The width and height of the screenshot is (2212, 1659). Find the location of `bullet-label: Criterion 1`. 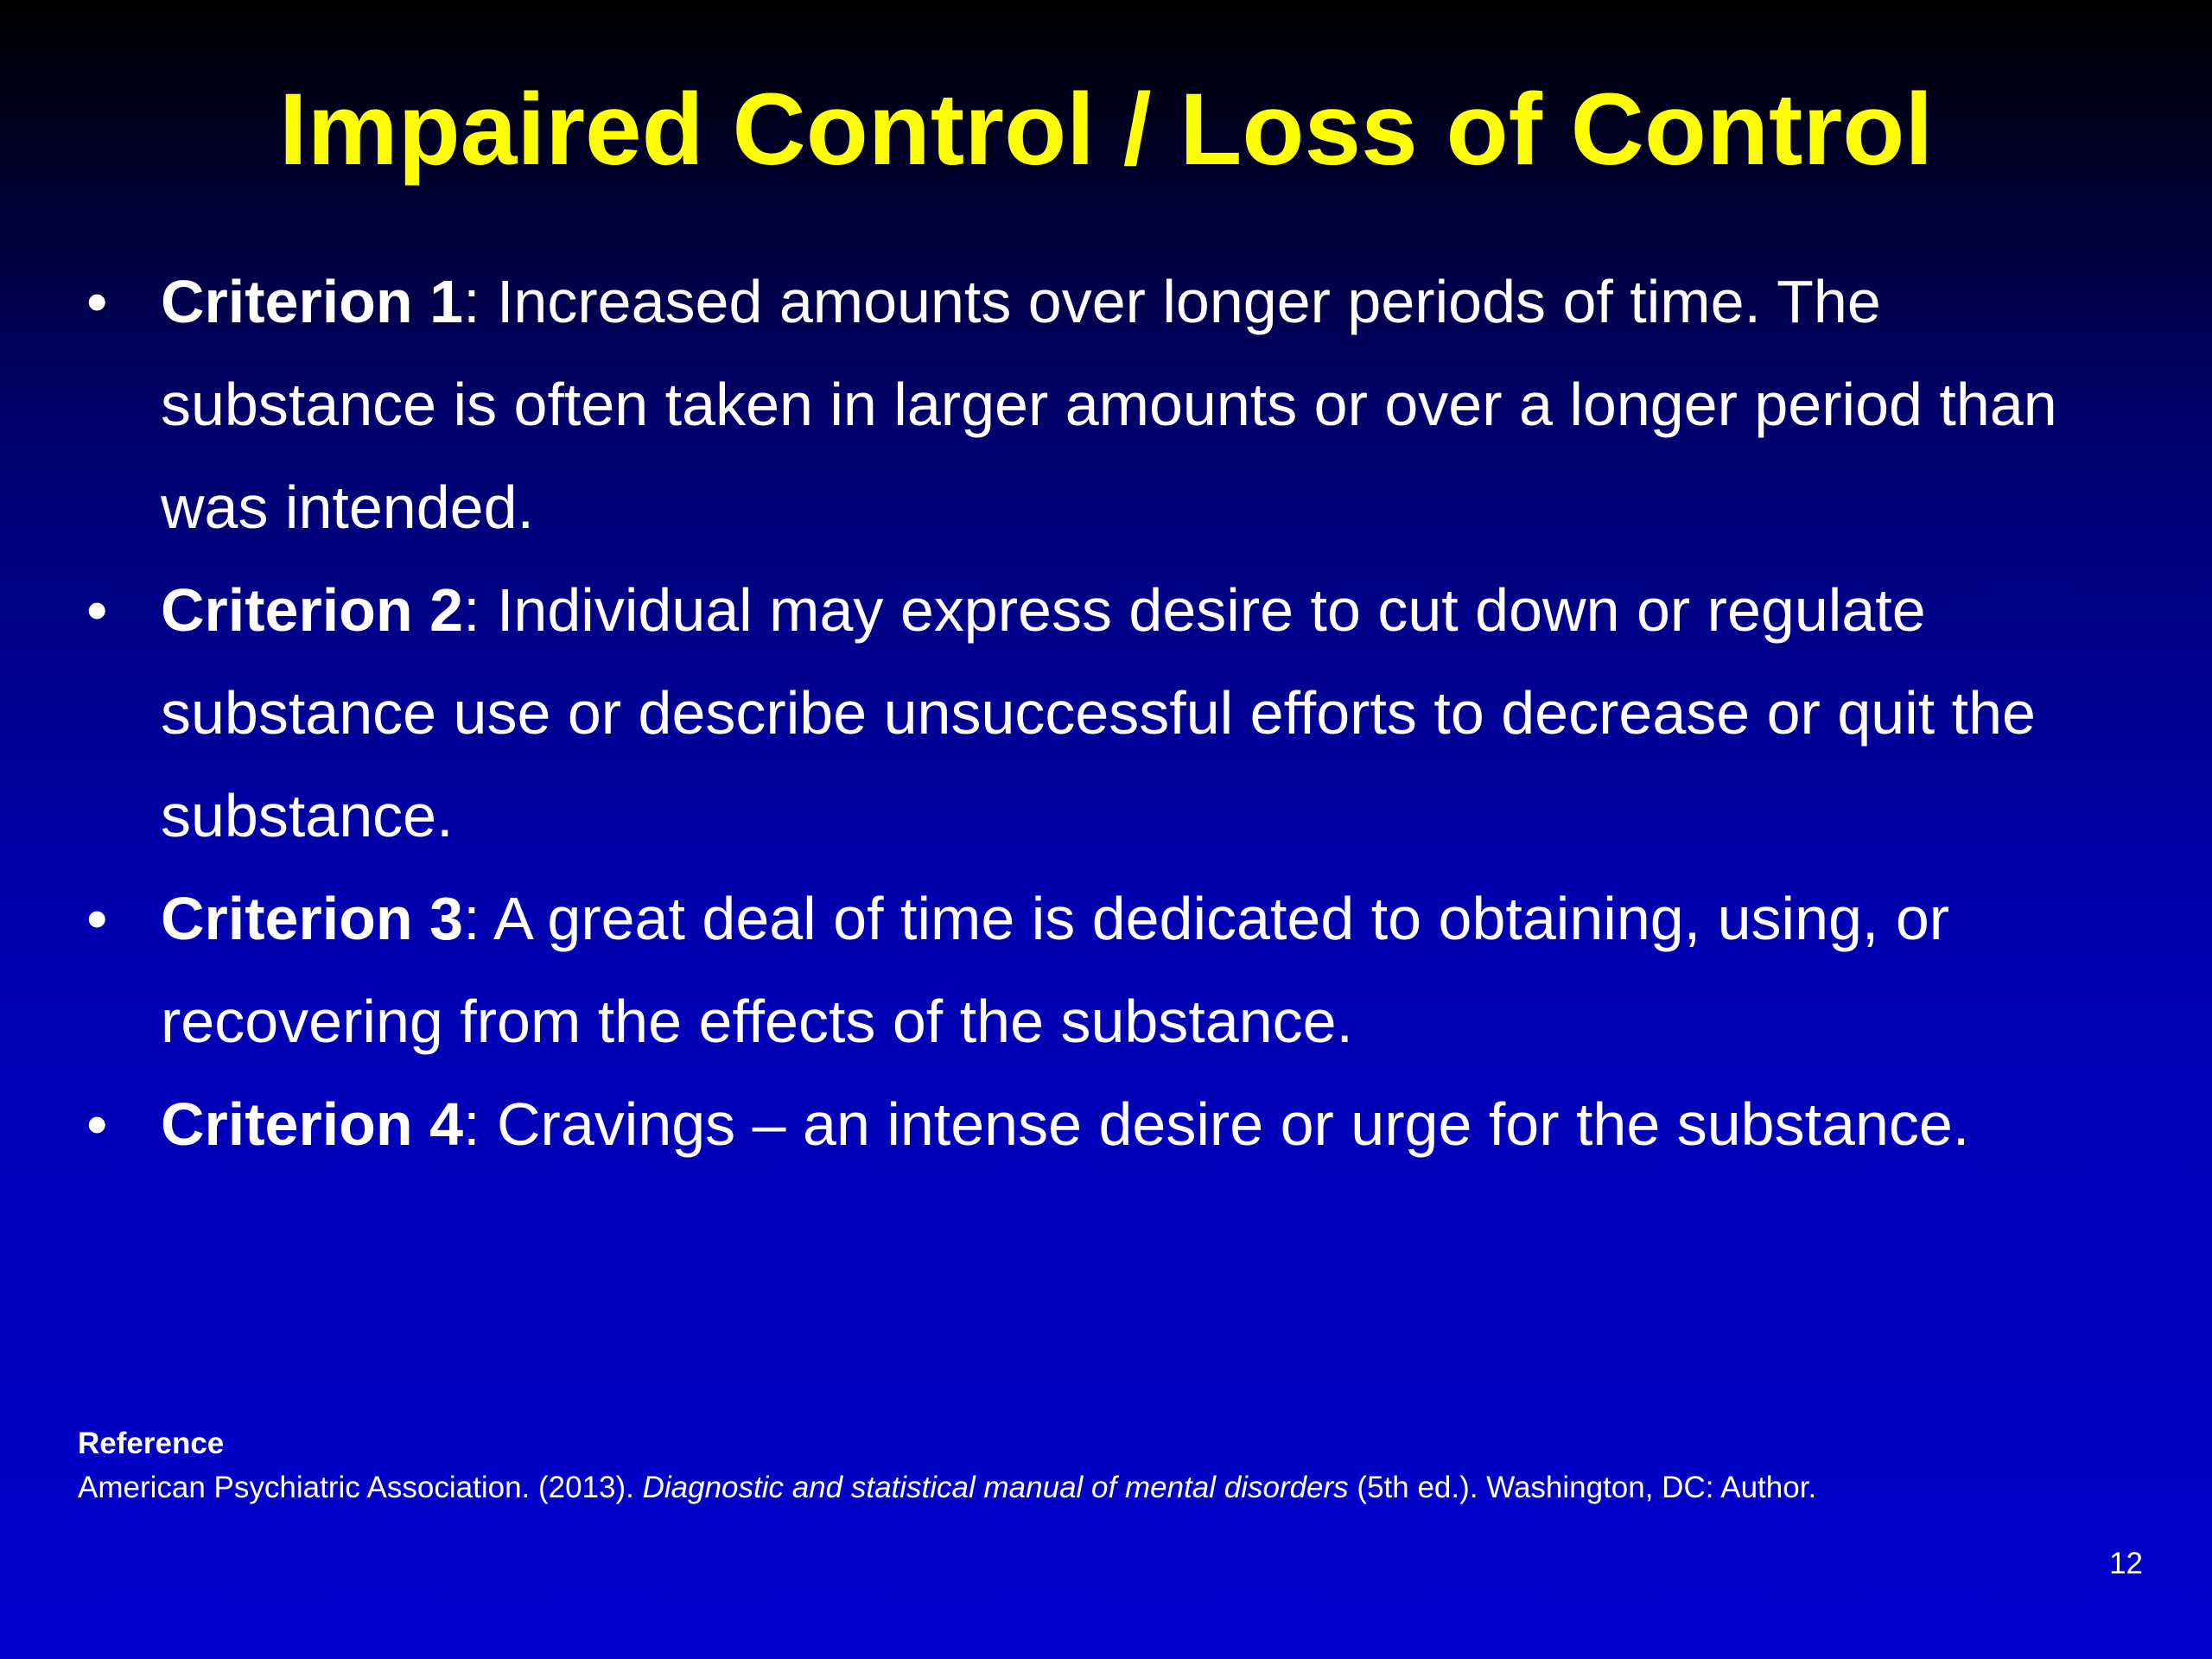

bullet-label: Criterion 1 is located at coordinates (312, 301).